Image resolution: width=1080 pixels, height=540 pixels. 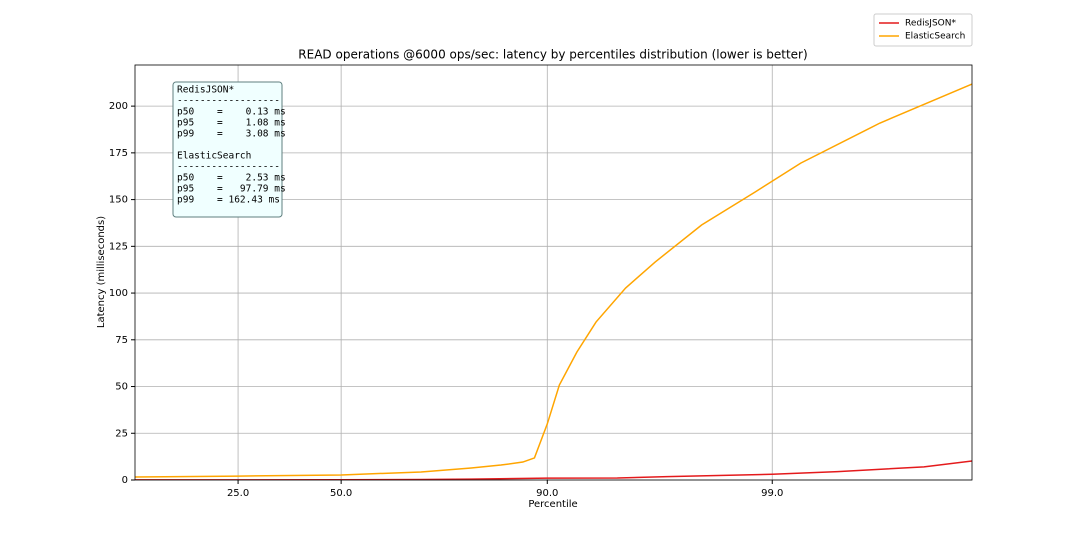 I want to click on y-tick-label: 150, so click(x=118, y=200).